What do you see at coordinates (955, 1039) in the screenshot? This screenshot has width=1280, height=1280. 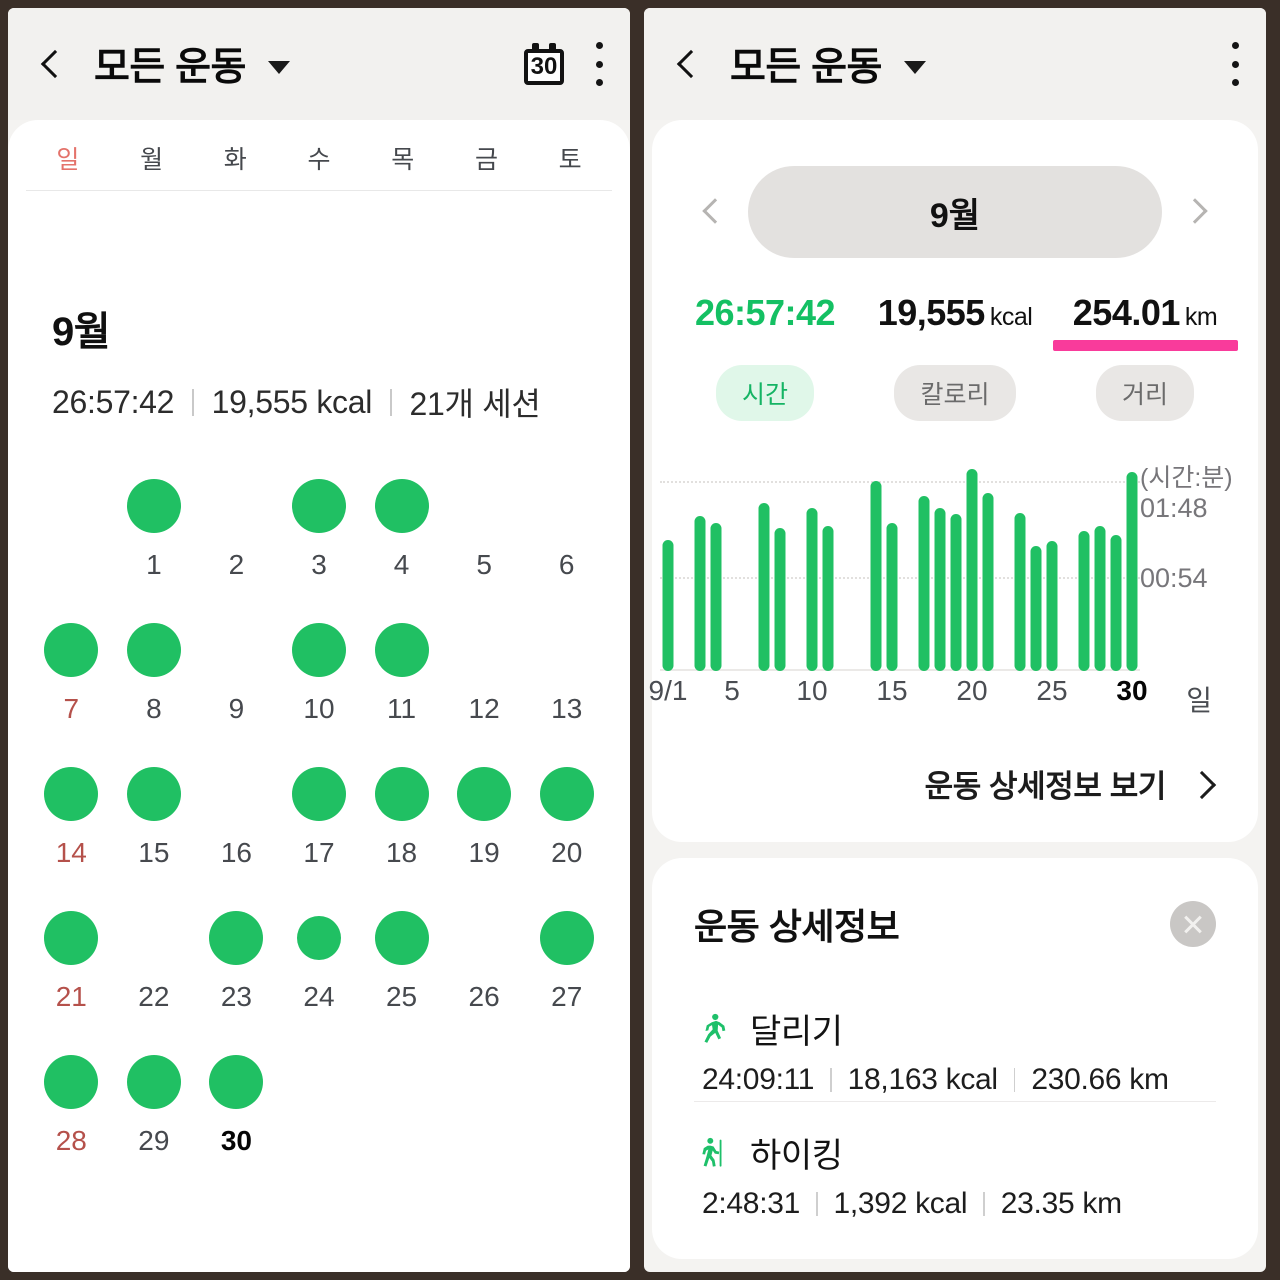 I see `exercise-row: 달리기 24:09:11 18,163 kcal 230.66 km` at bounding box center [955, 1039].